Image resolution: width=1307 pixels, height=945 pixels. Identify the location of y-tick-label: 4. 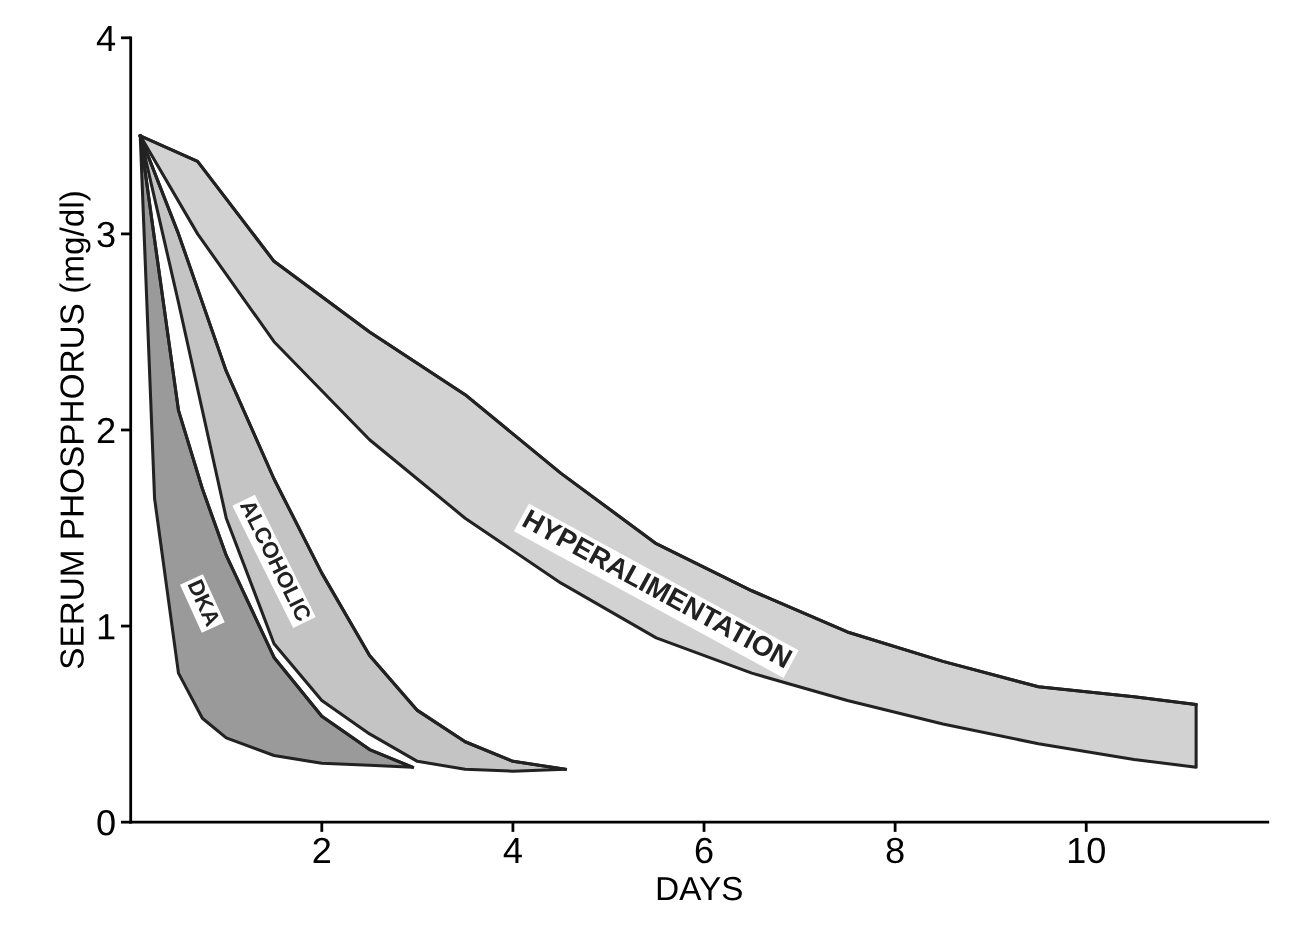
(106, 38).